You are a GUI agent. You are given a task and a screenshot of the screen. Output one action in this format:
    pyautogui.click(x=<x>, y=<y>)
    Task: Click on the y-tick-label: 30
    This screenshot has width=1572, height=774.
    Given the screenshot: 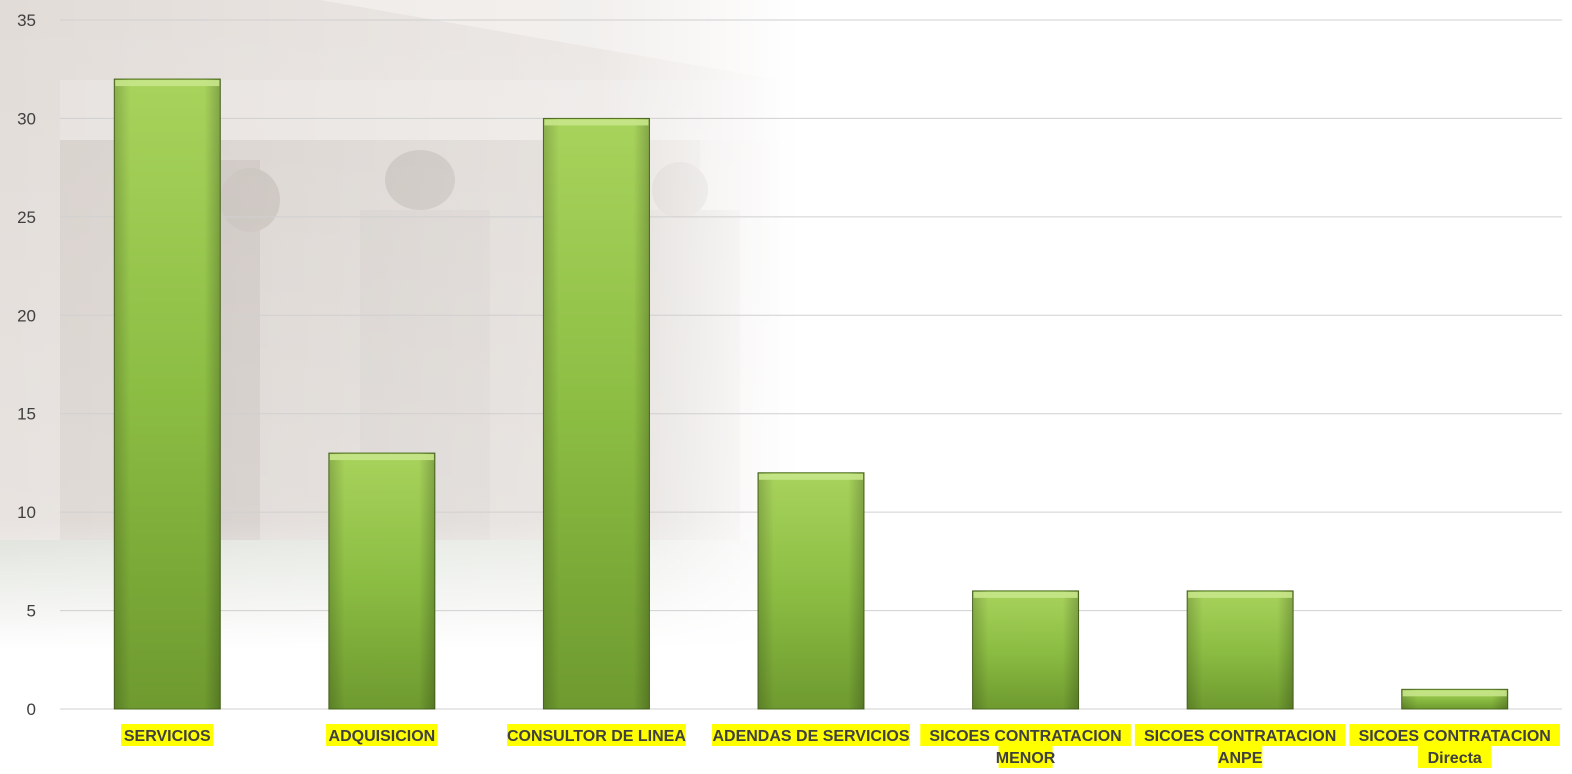 What is the action you would take?
    pyautogui.click(x=26, y=118)
    